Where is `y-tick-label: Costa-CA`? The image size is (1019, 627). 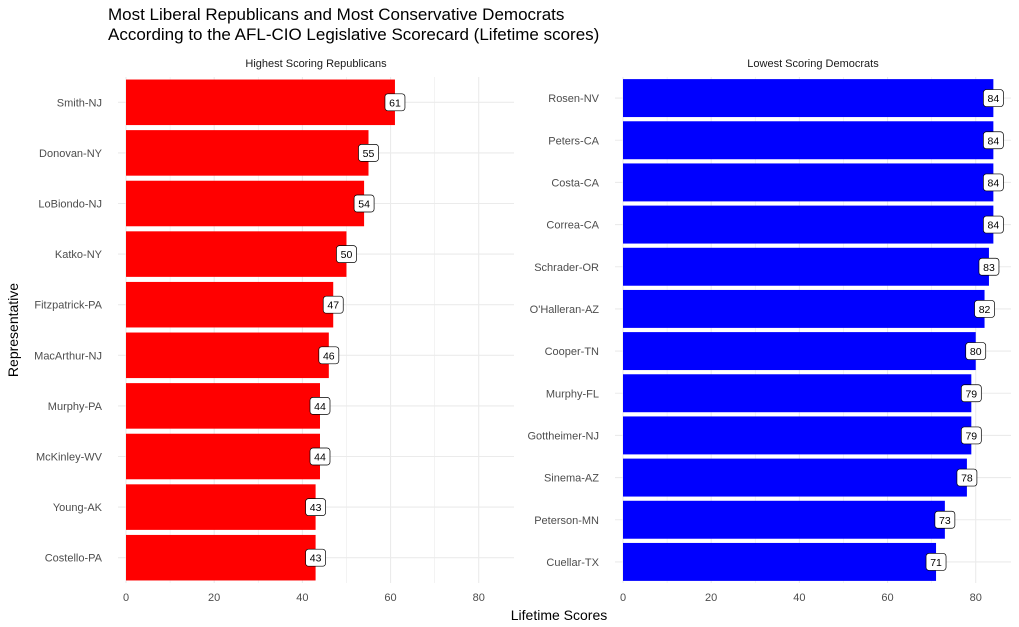
y-tick-label: Costa-CA is located at coordinates (575, 183).